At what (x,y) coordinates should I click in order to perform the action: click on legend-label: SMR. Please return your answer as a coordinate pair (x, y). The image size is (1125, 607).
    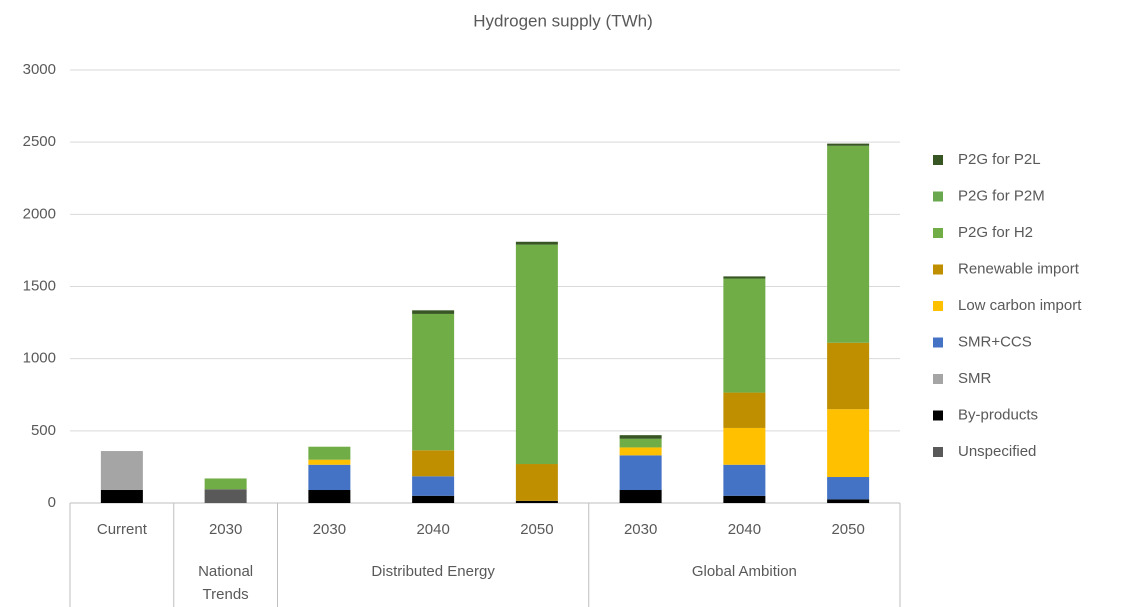
    Looking at the image, I should click on (975, 378).